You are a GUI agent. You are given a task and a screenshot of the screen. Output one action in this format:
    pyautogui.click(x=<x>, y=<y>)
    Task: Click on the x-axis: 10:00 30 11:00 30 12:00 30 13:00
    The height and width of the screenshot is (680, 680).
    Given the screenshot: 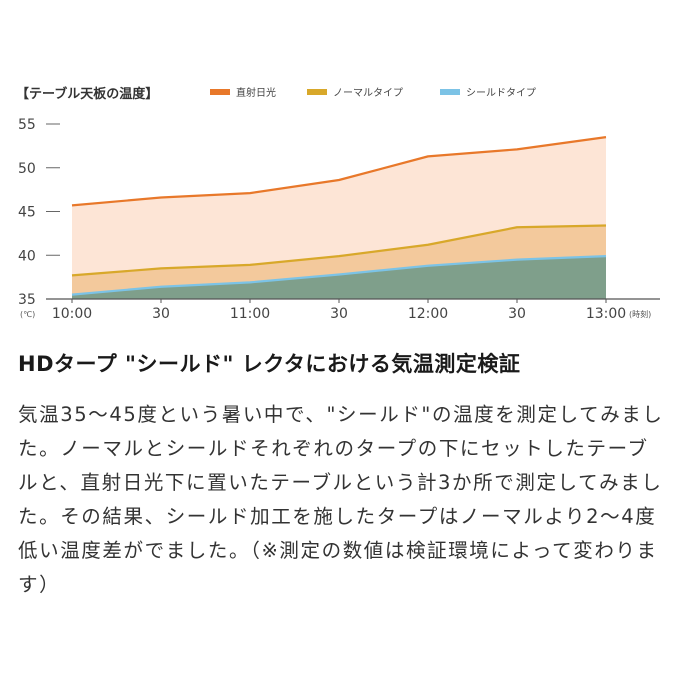 What is the action you would take?
    pyautogui.click(x=353, y=310)
    